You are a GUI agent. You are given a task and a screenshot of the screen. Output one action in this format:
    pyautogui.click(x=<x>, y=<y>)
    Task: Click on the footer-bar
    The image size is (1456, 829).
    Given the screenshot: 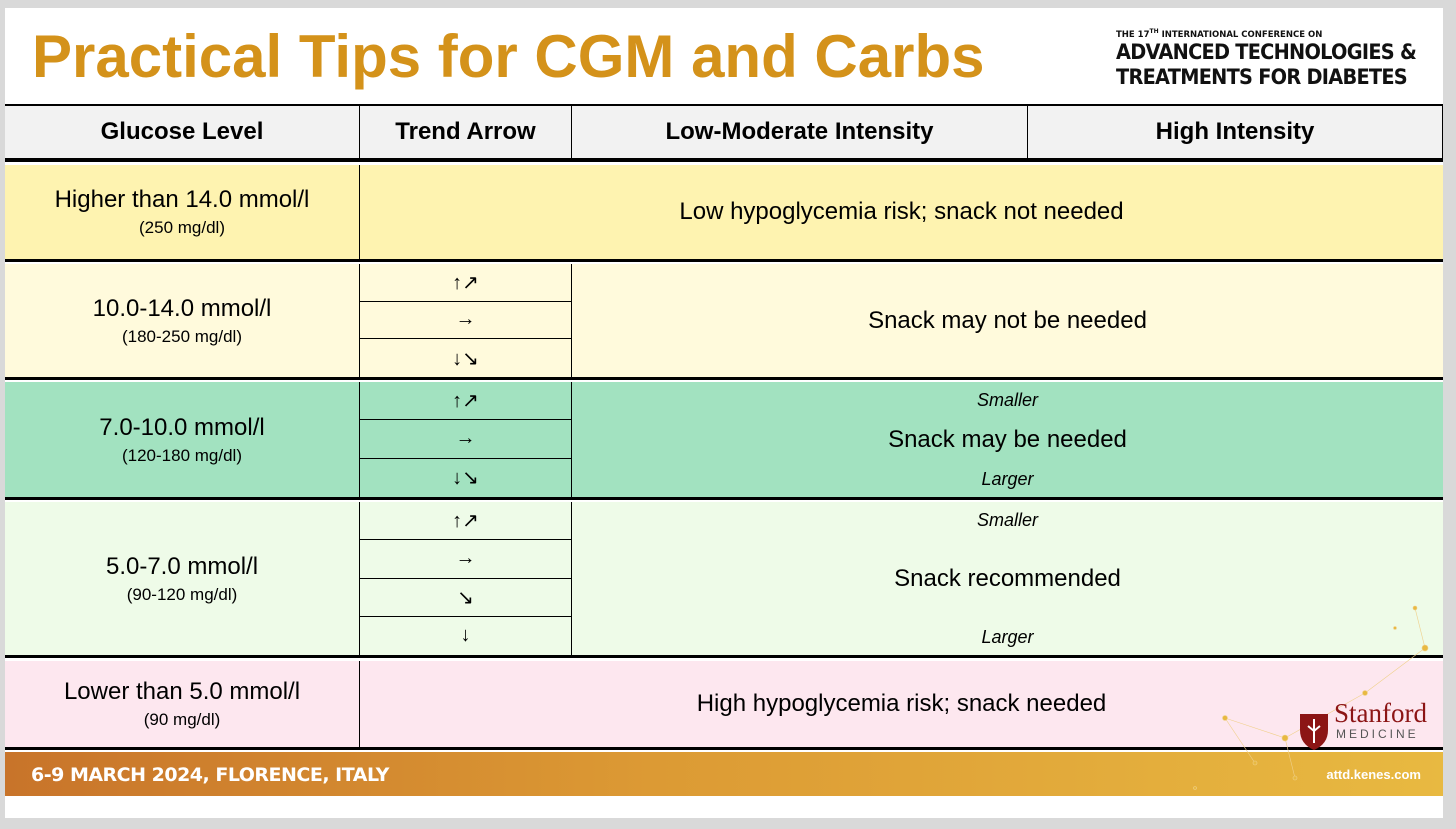 What is the action you would take?
    pyautogui.click(x=724, y=774)
    